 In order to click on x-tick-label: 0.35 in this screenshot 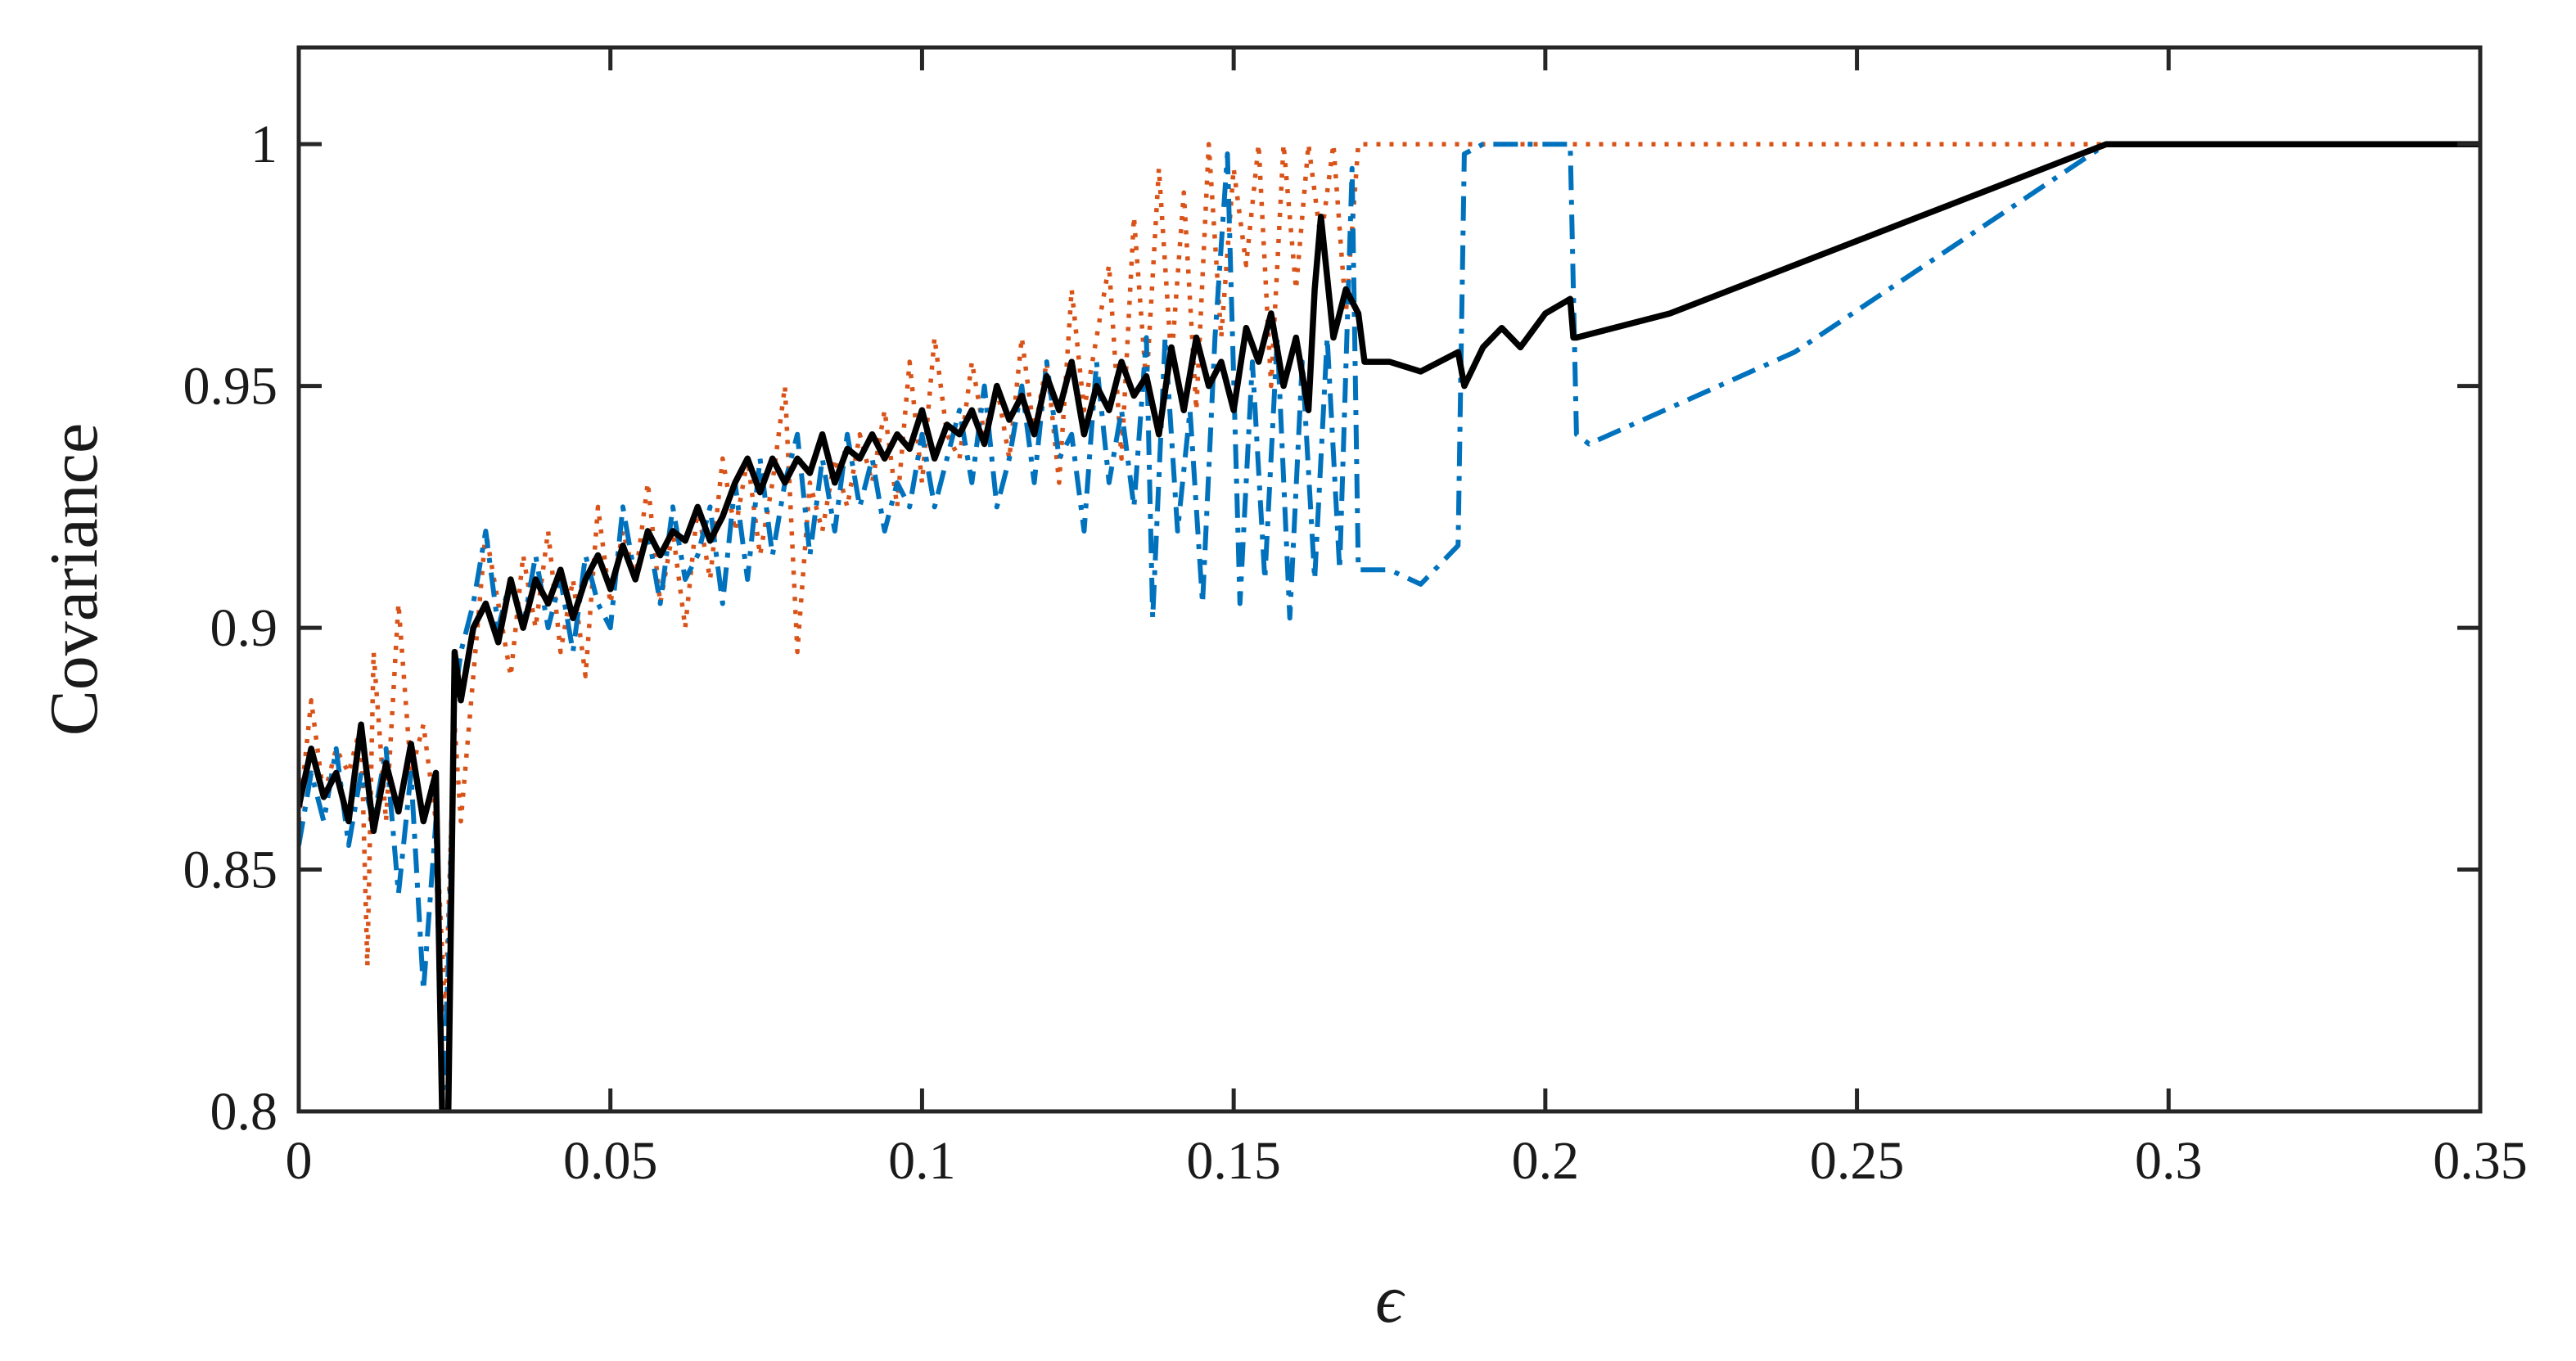, I will do `click(2480, 1161)`.